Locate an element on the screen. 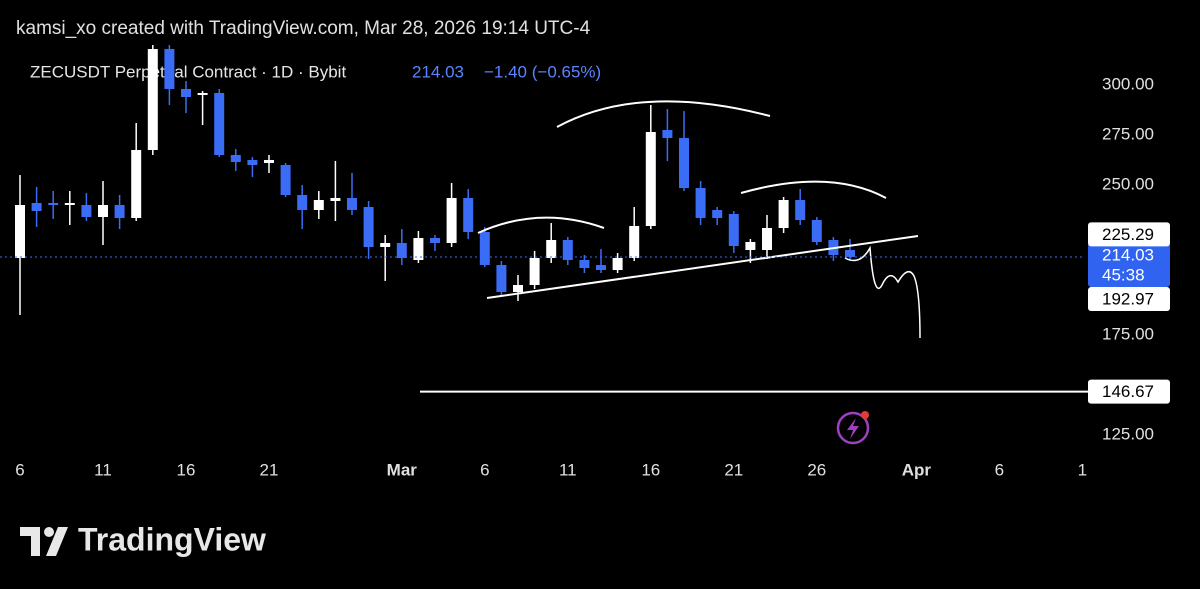 The image size is (1200, 589). y-tick-label: 250.00 is located at coordinates (1128, 183).